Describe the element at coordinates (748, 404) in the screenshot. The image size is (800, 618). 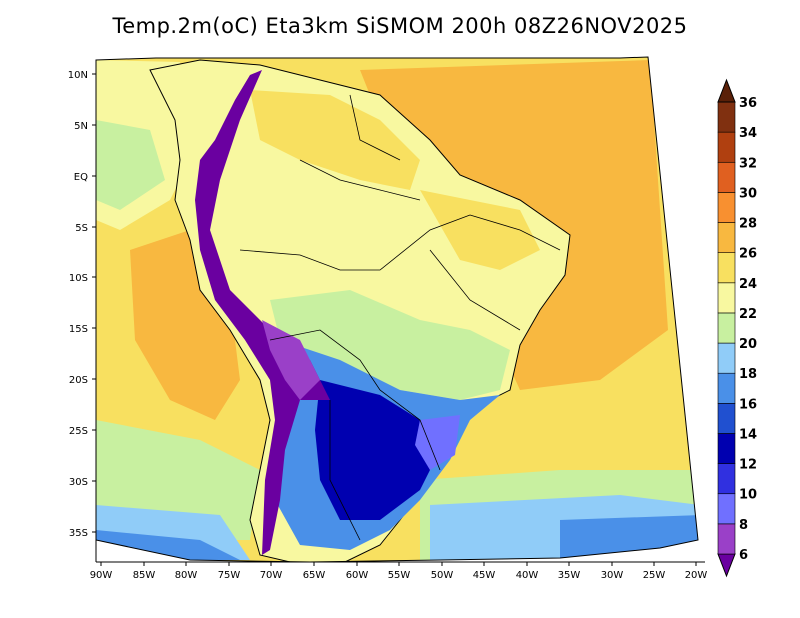
I see `colorbar-label: 16` at that location.